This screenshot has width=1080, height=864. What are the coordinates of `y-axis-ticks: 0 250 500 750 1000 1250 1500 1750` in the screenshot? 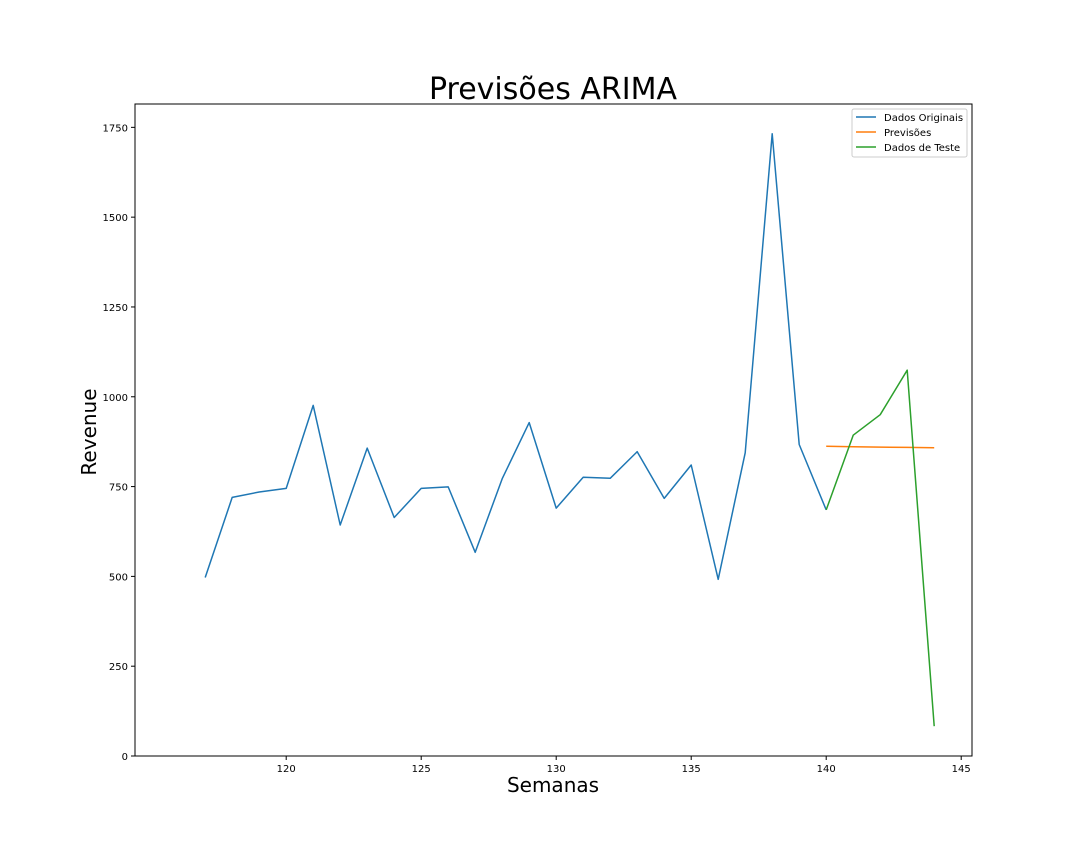 It's located at (119, 443).